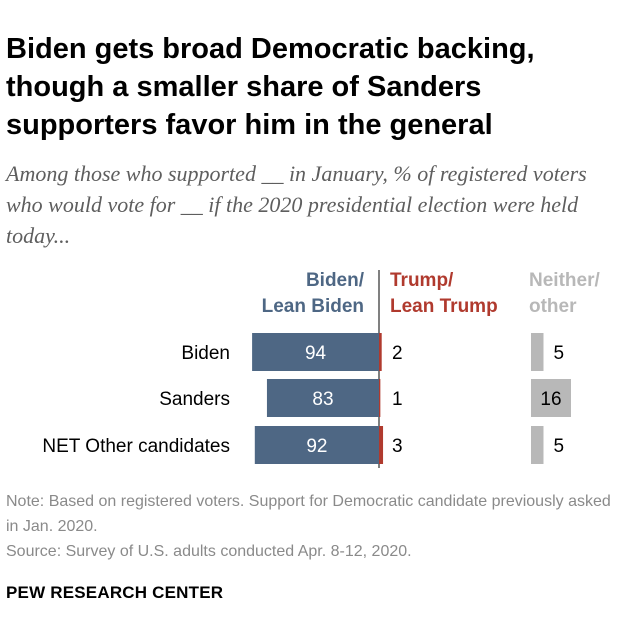 The image size is (624, 642). What do you see at coordinates (136, 446) in the screenshot?
I see `category-label-net-other-candidates: NET Other candidates` at bounding box center [136, 446].